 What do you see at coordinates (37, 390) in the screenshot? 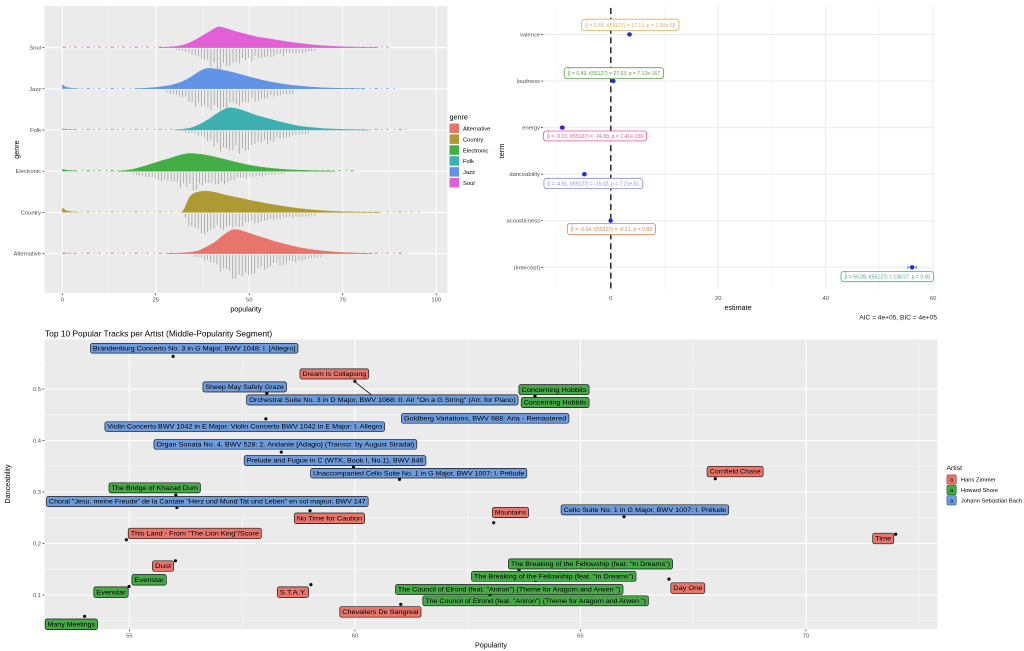
I see `svg-text: 0.5` at bounding box center [37, 390].